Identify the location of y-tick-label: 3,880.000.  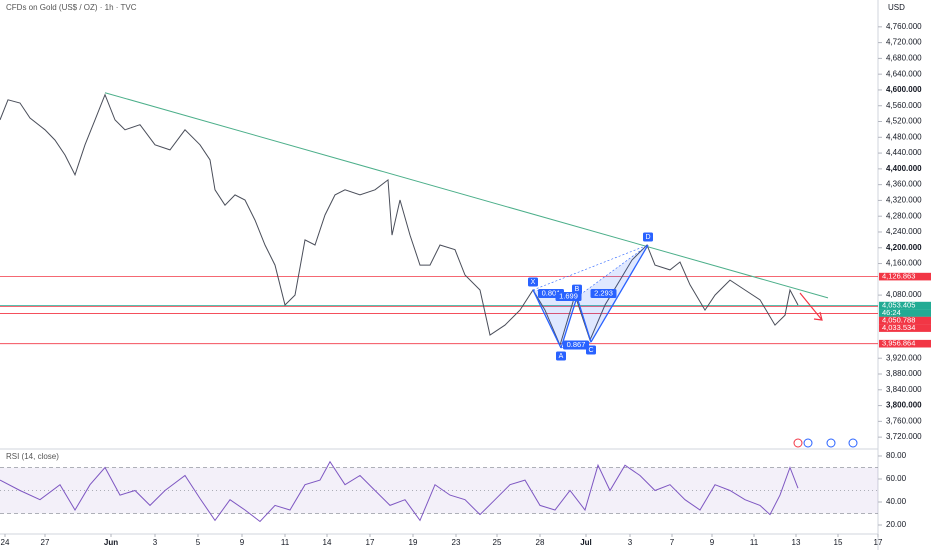
(904, 373).